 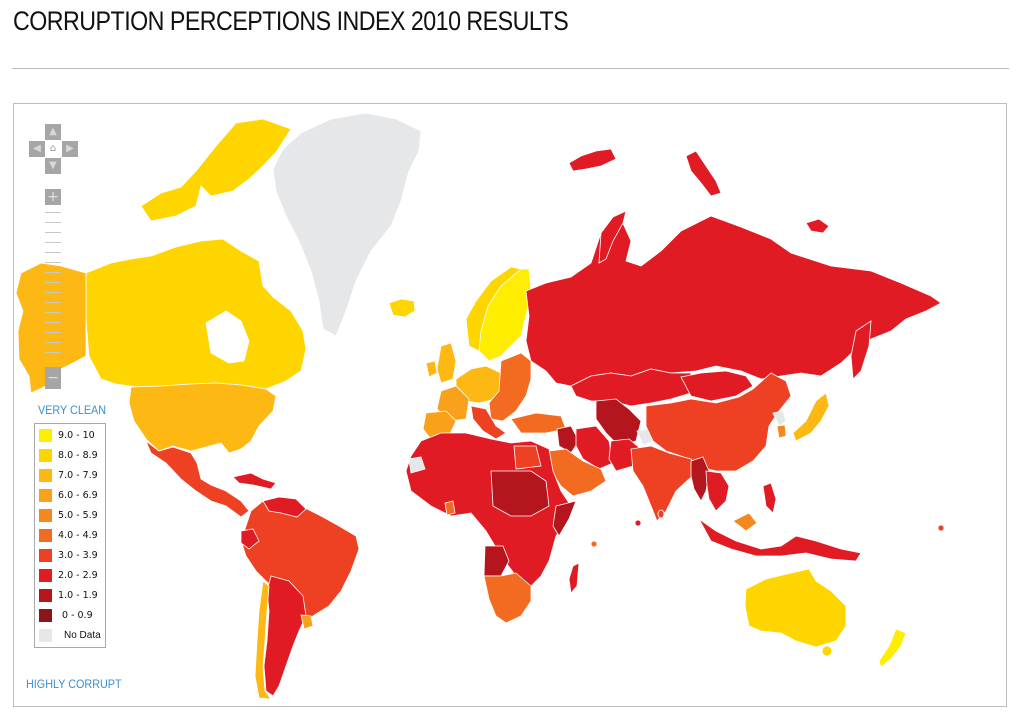 What do you see at coordinates (594, 447) in the screenshot?
I see `region-iran` at bounding box center [594, 447].